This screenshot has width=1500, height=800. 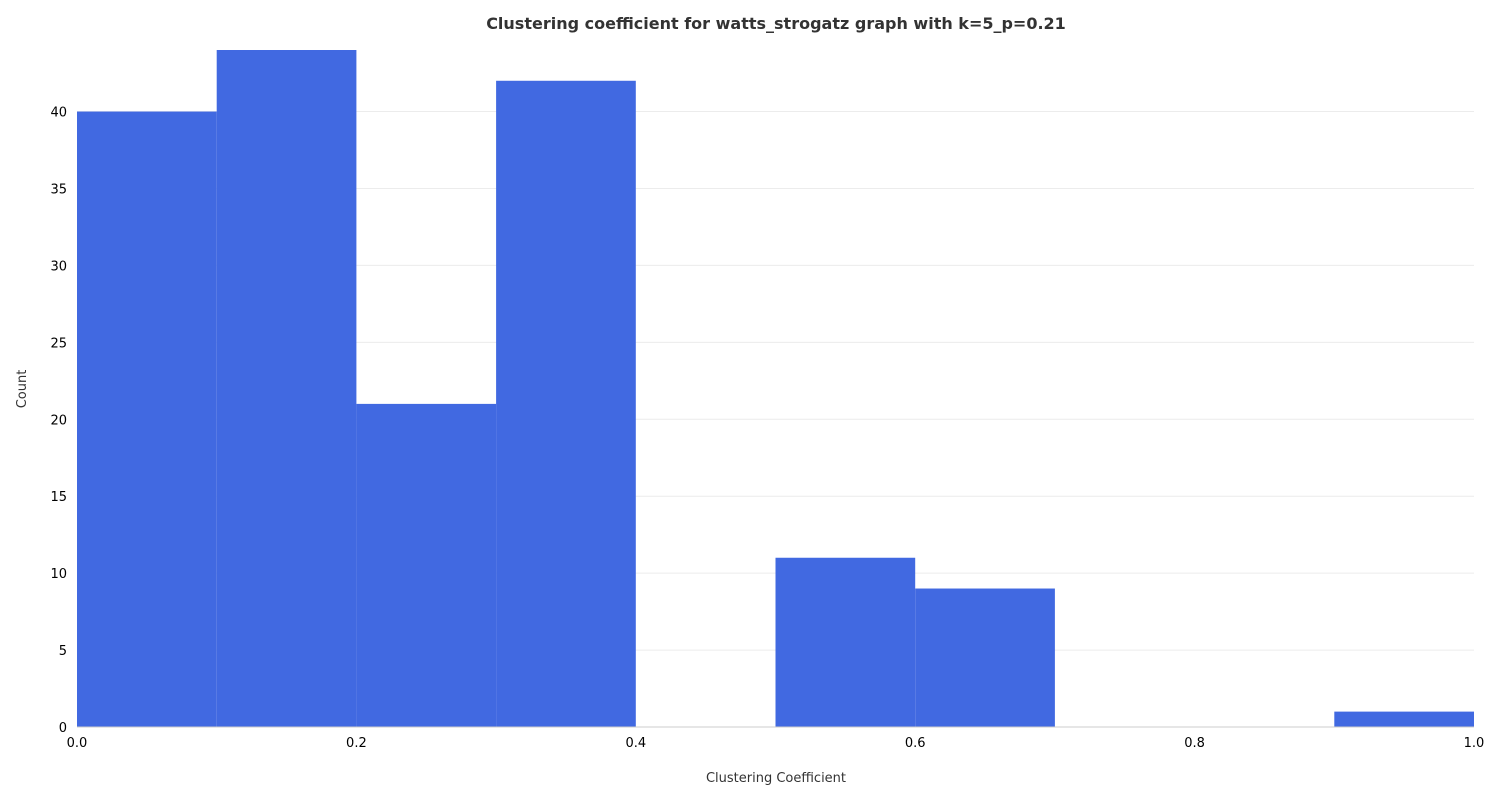 What do you see at coordinates (63, 728) in the screenshot?
I see `y-tick-label: 0` at bounding box center [63, 728].